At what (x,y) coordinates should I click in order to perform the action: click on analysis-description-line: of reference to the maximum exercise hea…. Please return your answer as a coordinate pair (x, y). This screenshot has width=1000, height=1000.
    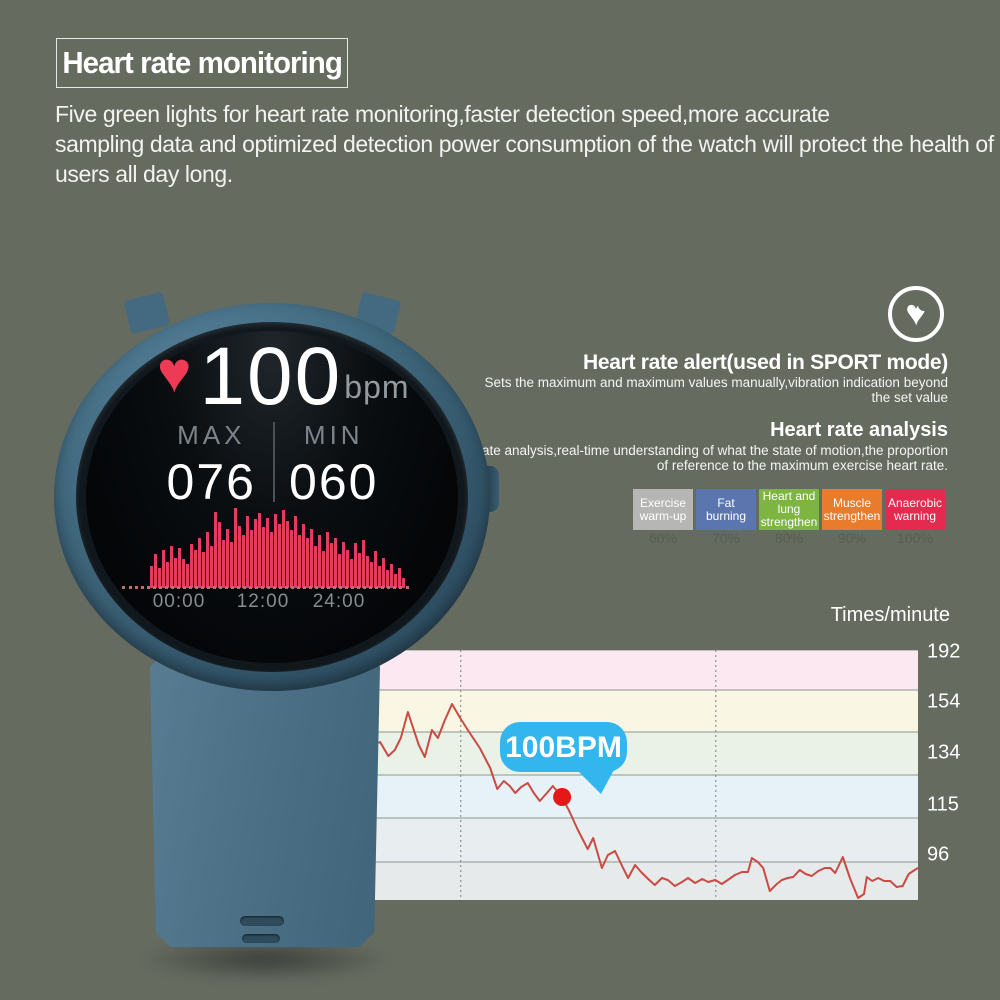
    Looking at the image, I should click on (802, 465).